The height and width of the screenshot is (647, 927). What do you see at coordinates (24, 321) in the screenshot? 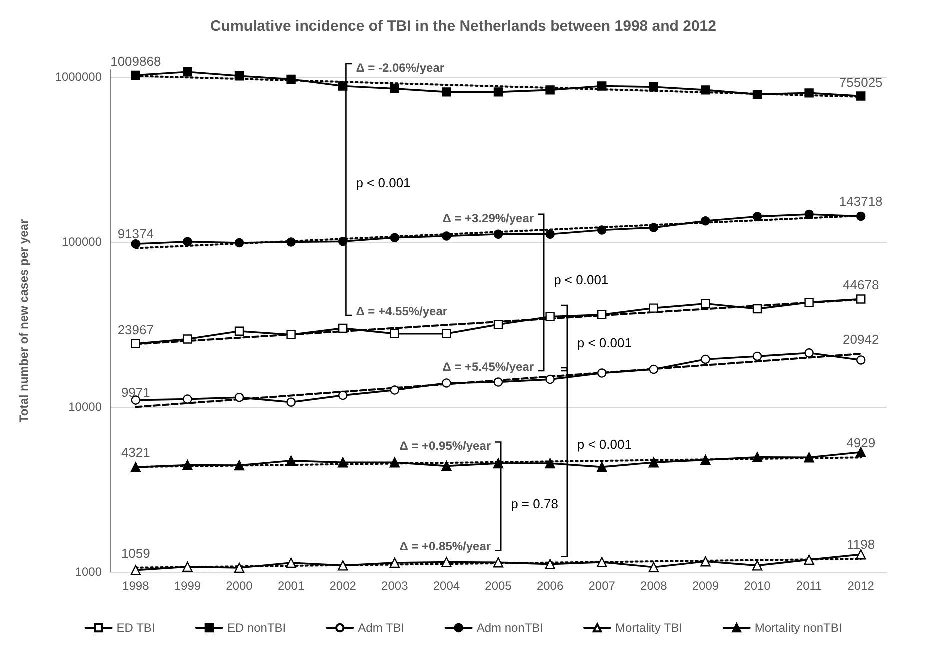
I see `y-axis-title: Total number of new cases per year` at bounding box center [24, 321].